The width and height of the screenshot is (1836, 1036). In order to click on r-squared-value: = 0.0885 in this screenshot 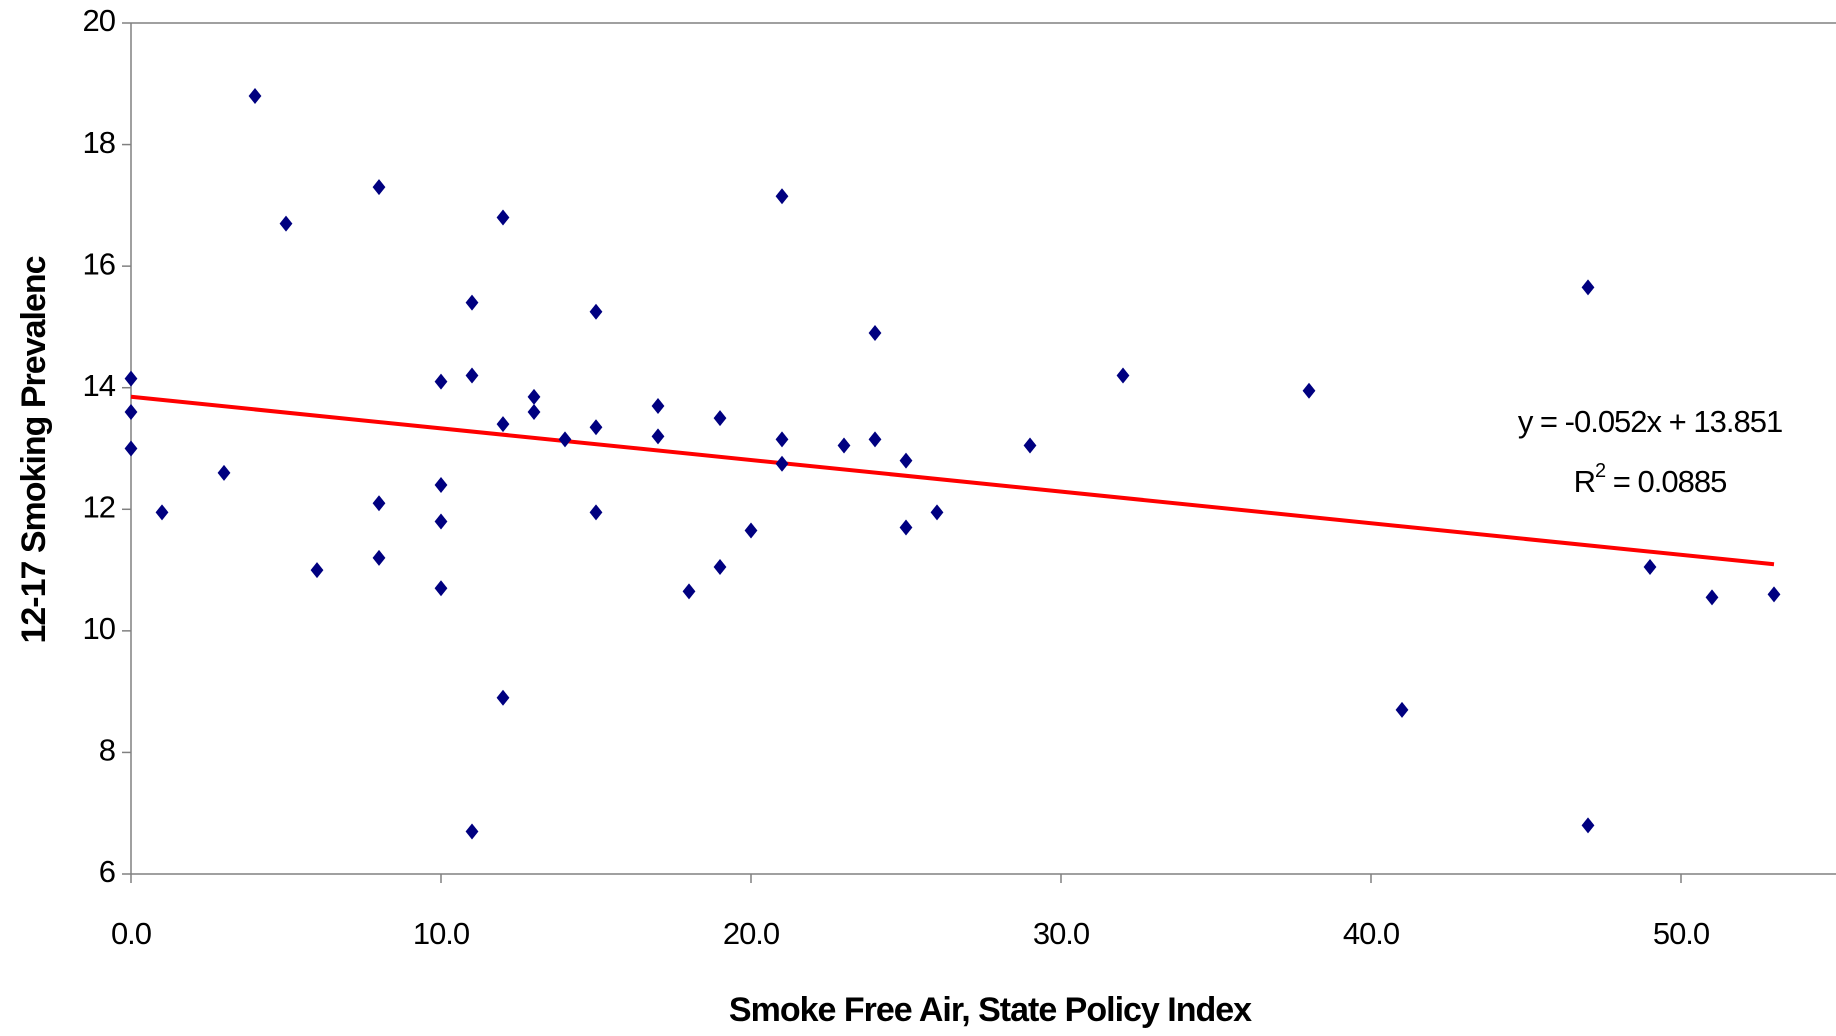, I will do `click(1665, 481)`.